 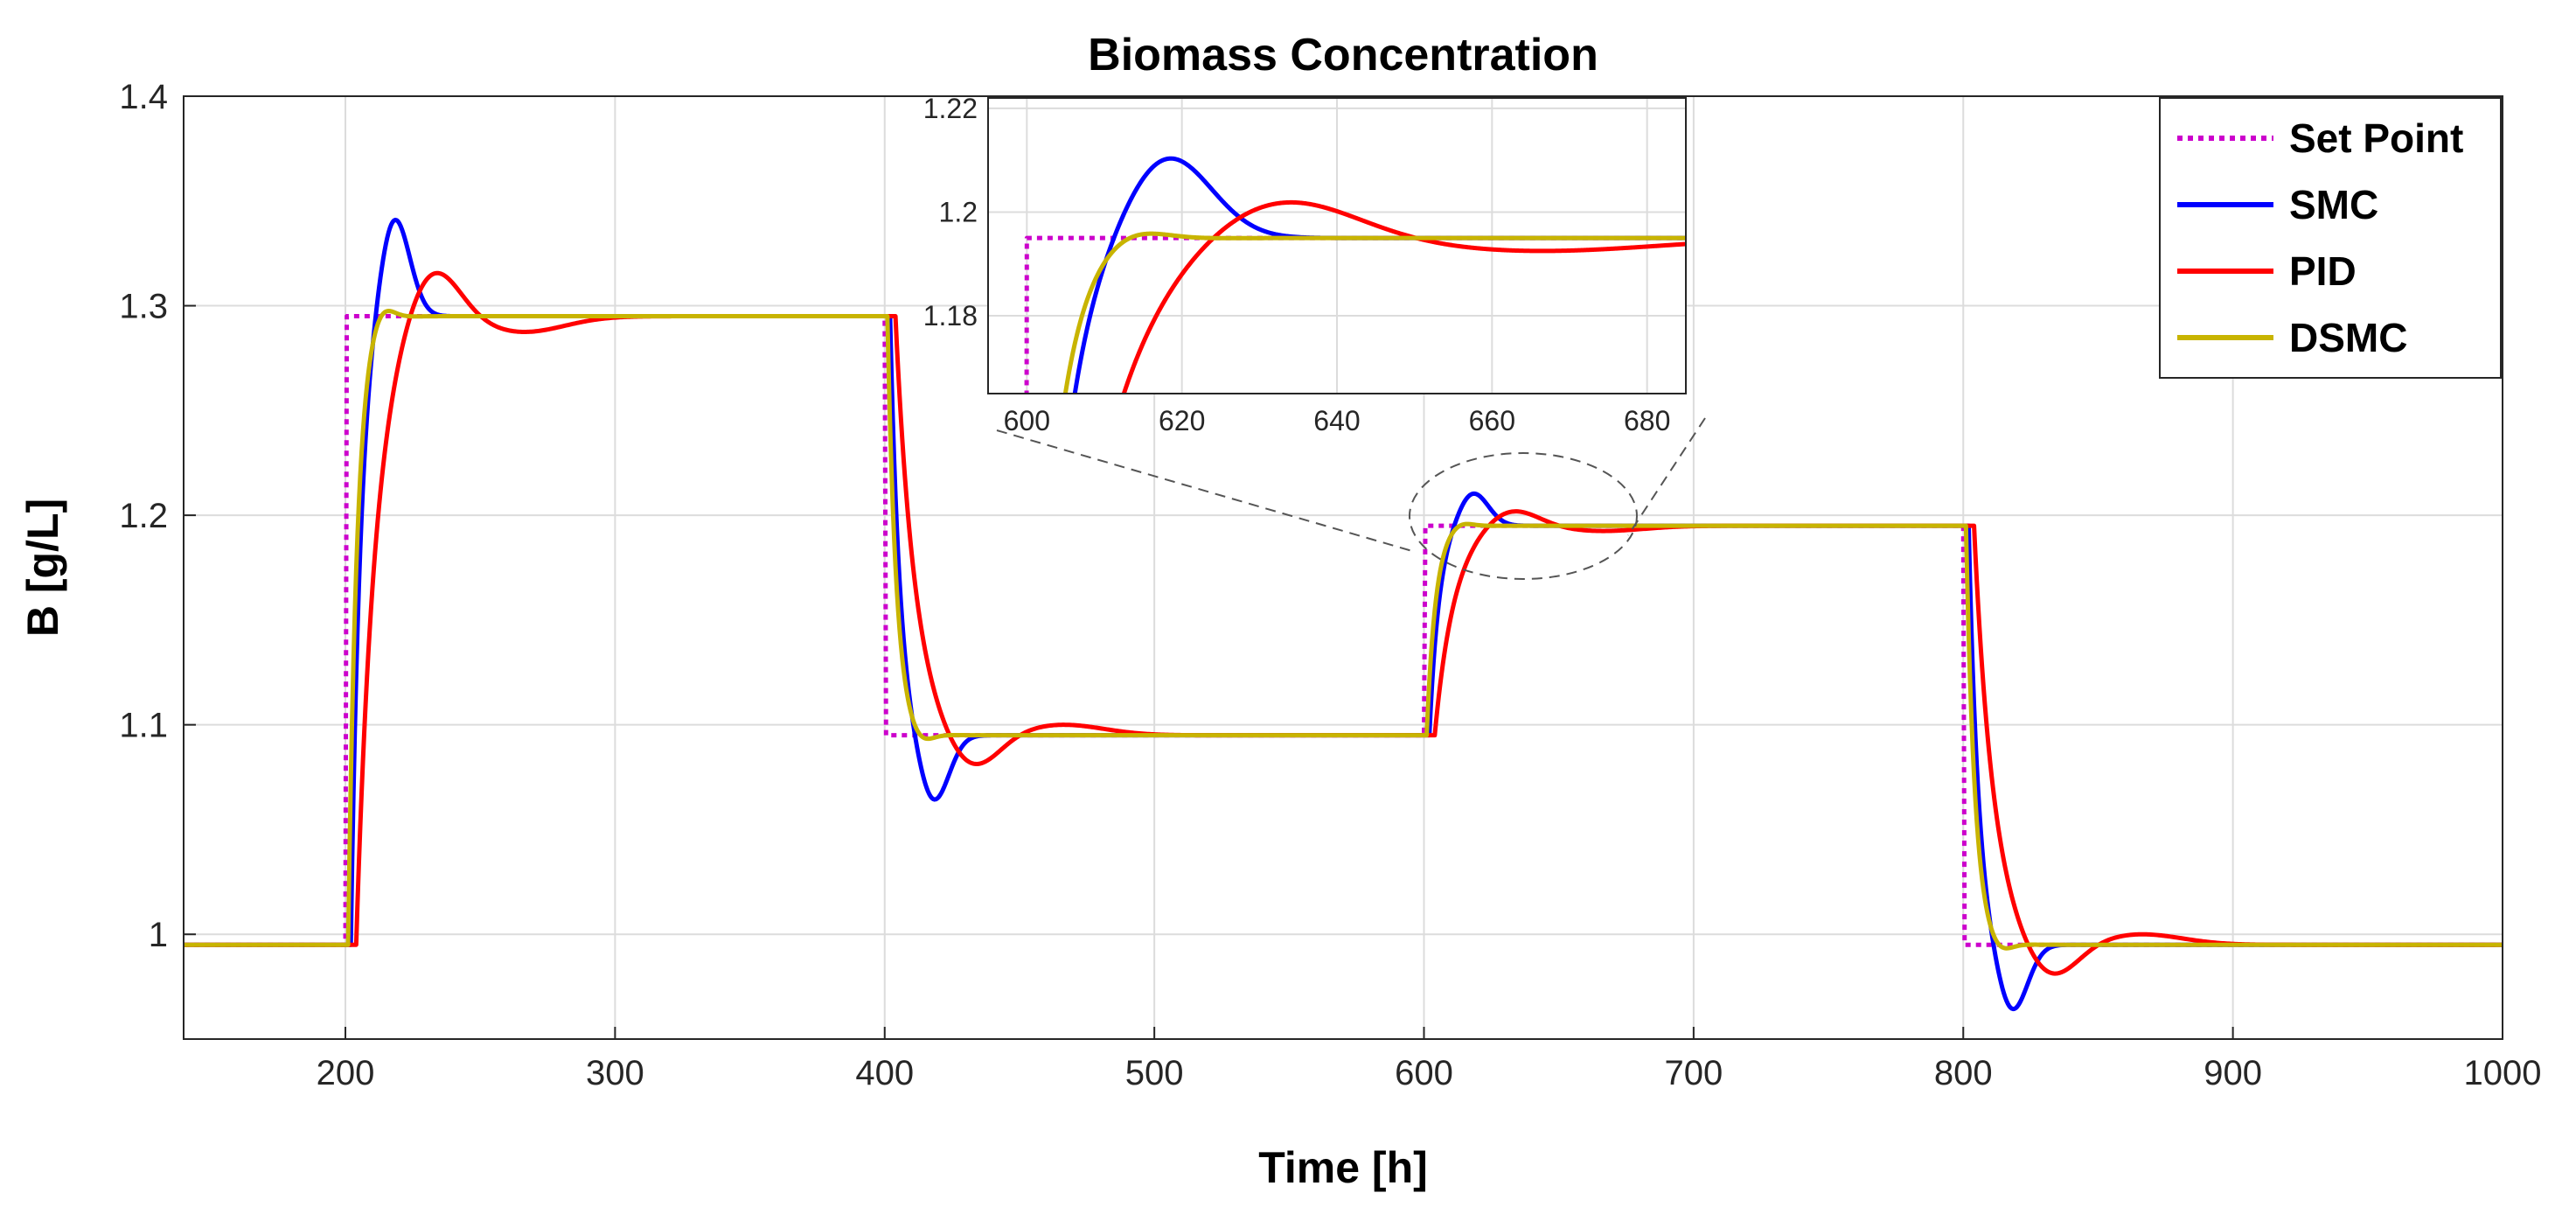 What do you see at coordinates (615, 1073) in the screenshot?
I see `x-tick-label: 300` at bounding box center [615, 1073].